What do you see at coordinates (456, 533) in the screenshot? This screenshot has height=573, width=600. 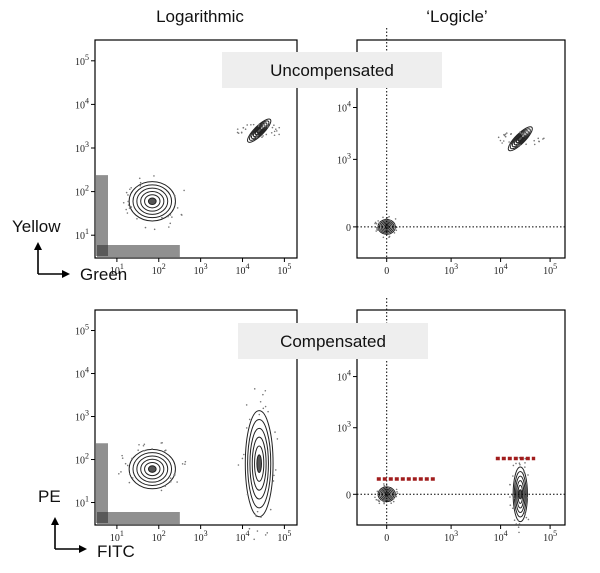 I see `tick-exponent: 3` at bounding box center [456, 533].